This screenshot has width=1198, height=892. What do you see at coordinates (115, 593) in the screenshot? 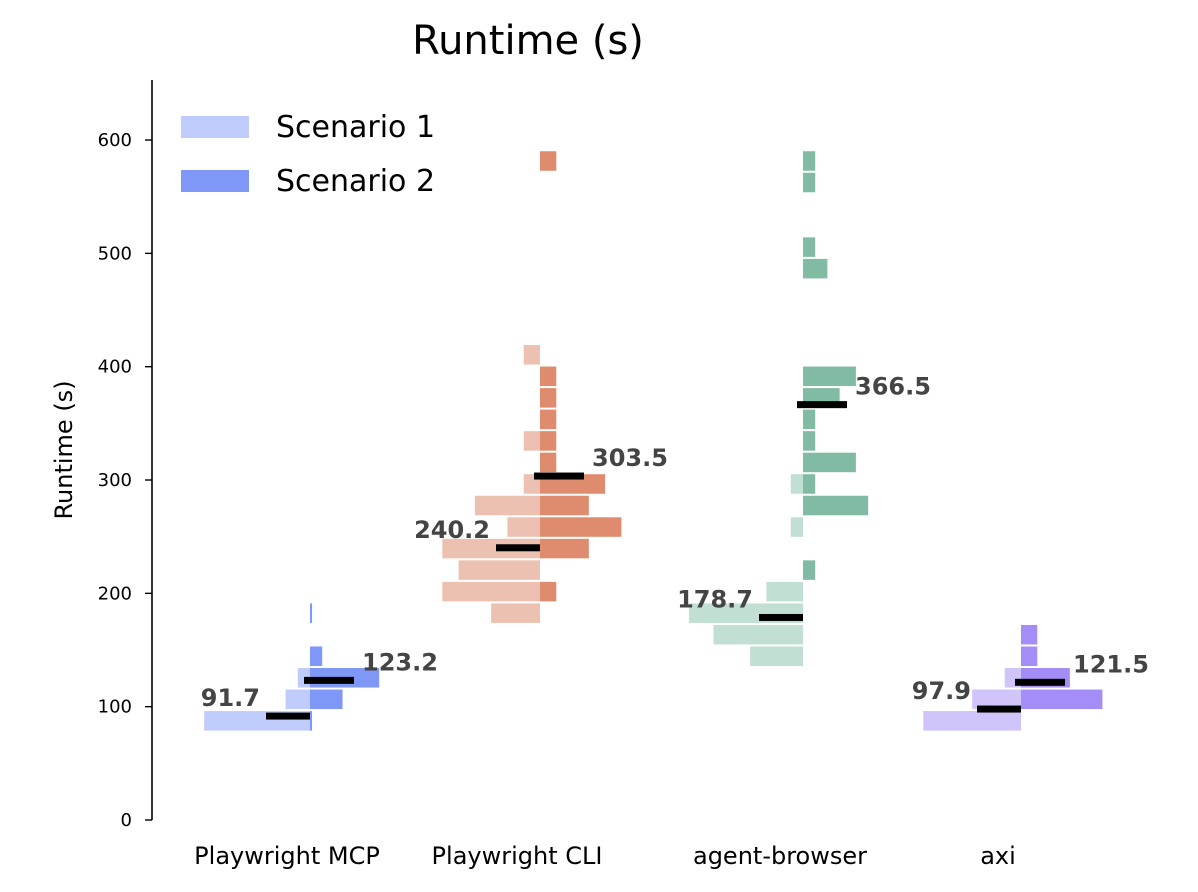
I see `y-tick-label: 200` at bounding box center [115, 593].